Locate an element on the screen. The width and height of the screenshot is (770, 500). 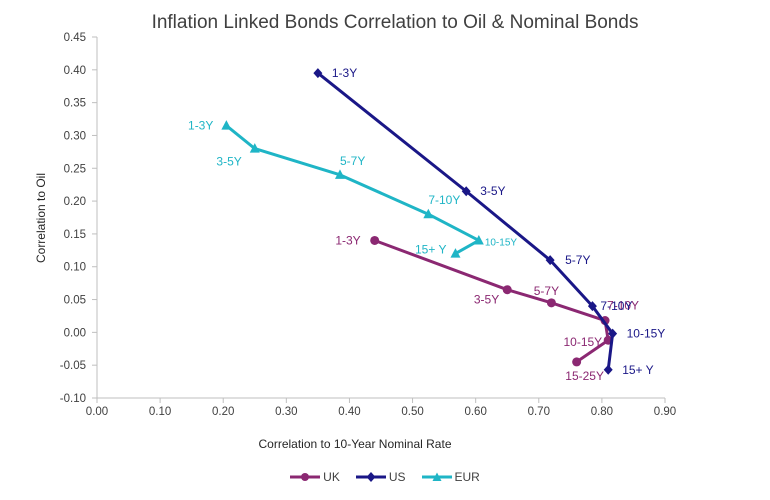
x-tick-label: 0.60 is located at coordinates (475, 412).